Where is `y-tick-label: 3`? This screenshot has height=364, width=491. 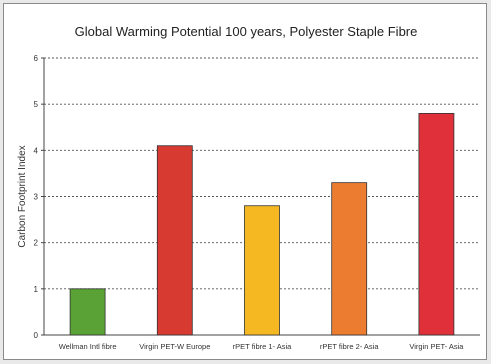 y-tick-label: 3 is located at coordinates (36, 197).